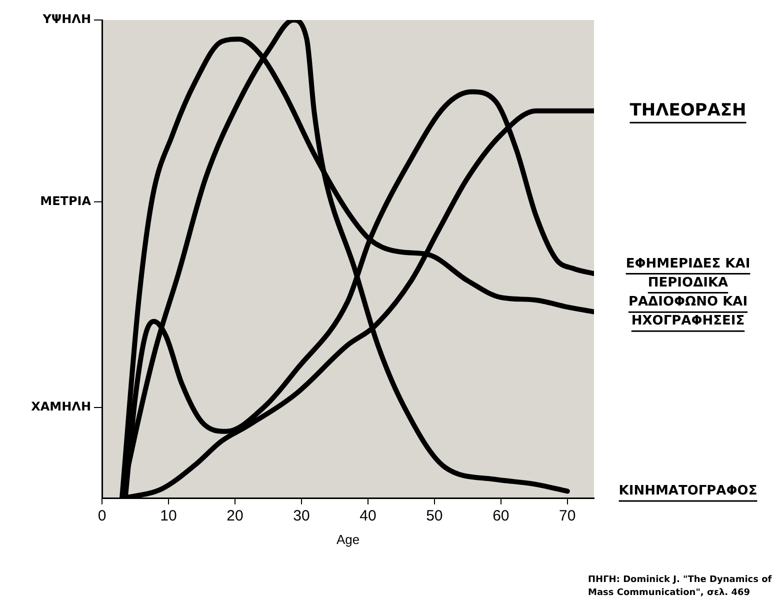  What do you see at coordinates (348, 539) in the screenshot?
I see `x-axis-title: Age` at bounding box center [348, 539].